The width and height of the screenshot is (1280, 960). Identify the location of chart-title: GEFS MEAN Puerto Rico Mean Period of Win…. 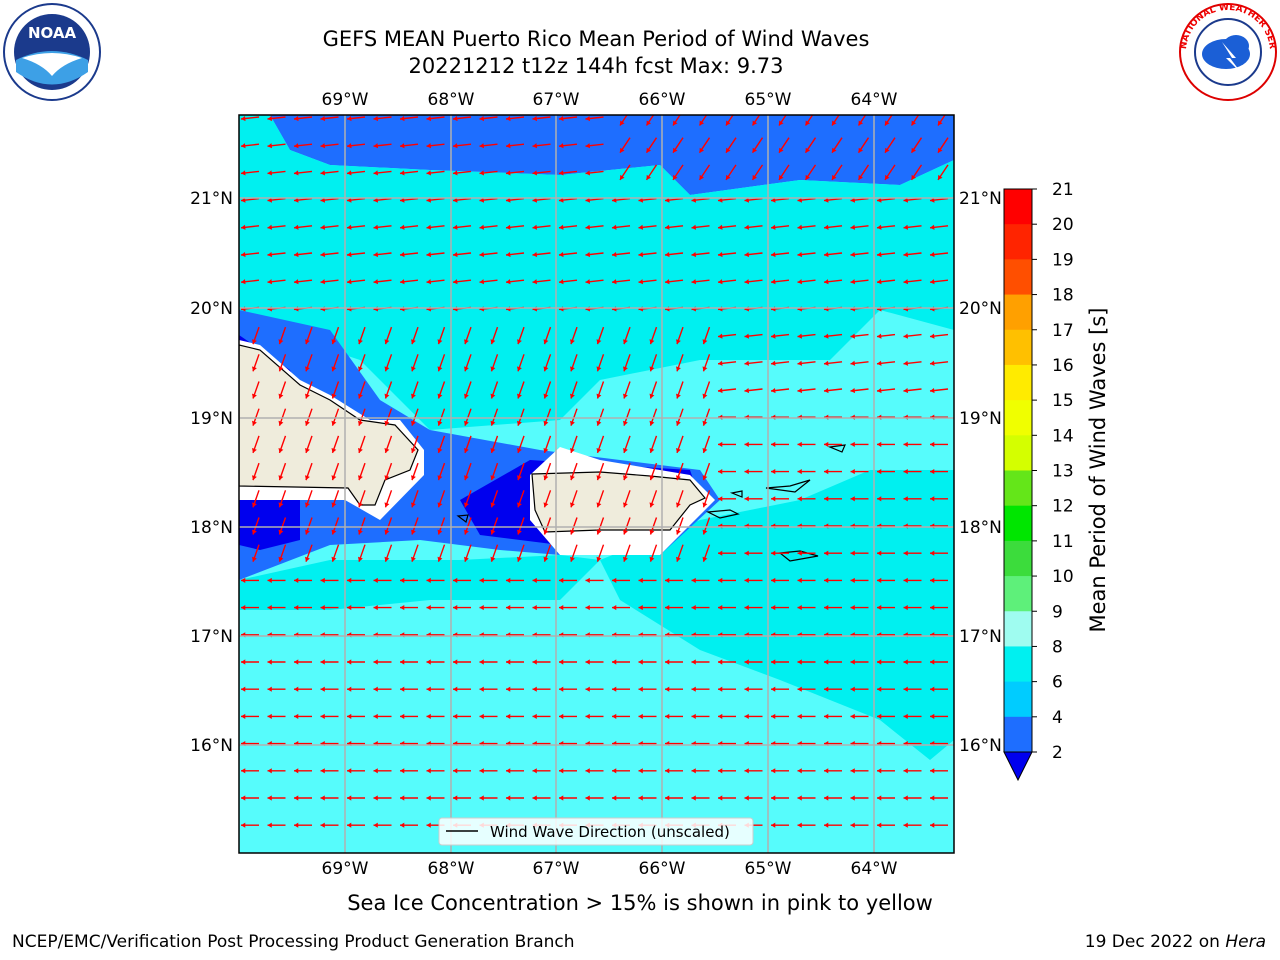
(596, 39).